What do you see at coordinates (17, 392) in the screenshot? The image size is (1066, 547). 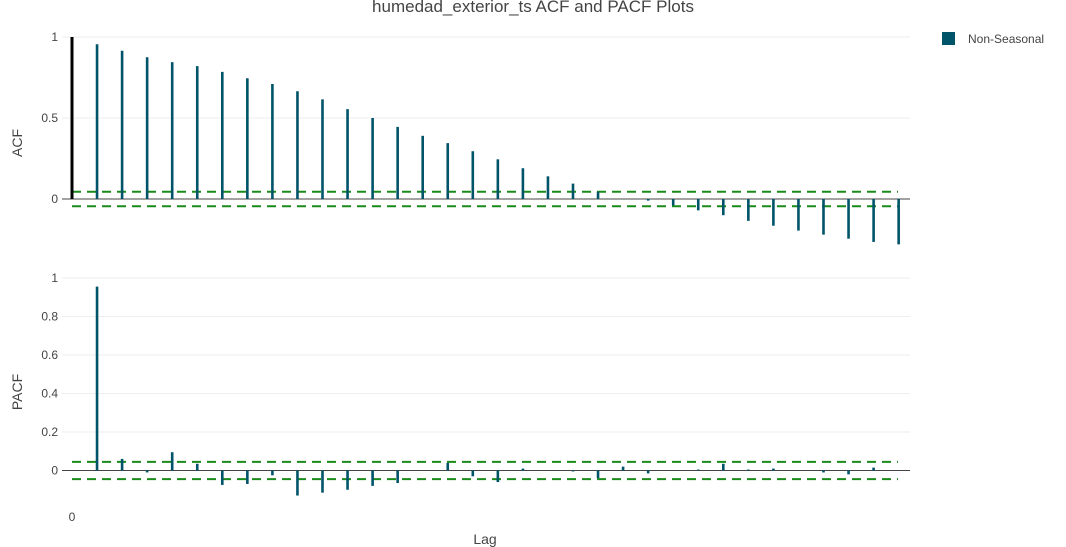 I see `pacf-y-axis-title: PACF` at bounding box center [17, 392].